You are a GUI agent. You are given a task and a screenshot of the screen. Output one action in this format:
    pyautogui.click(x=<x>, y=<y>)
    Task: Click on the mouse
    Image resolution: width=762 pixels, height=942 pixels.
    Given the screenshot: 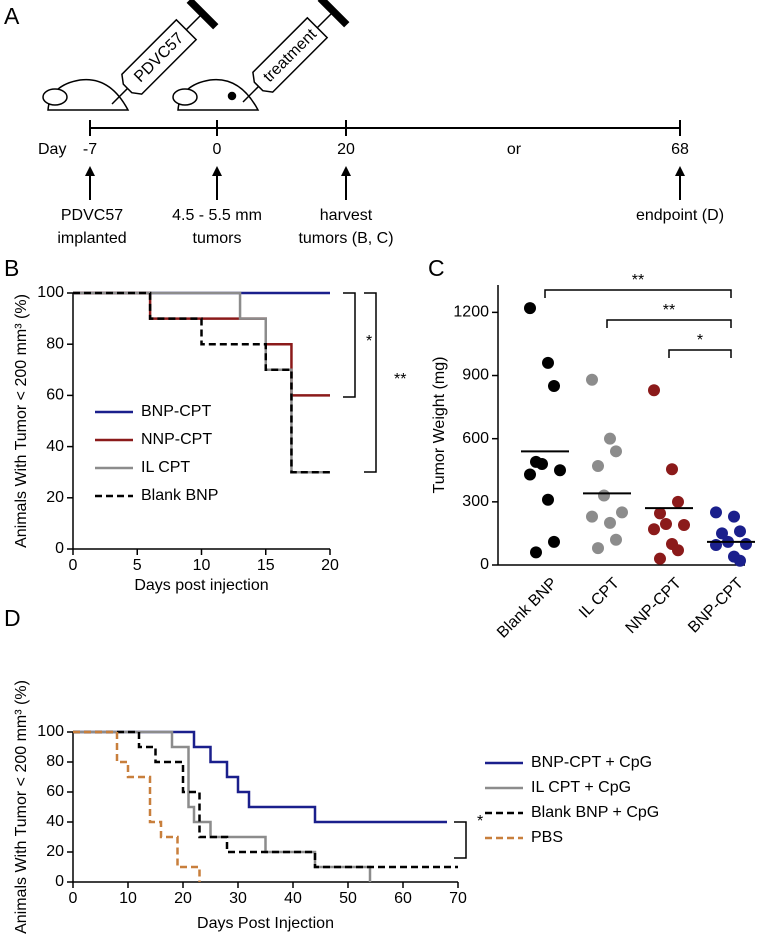 What is the action you would take?
    pyautogui.click(x=151, y=94)
    